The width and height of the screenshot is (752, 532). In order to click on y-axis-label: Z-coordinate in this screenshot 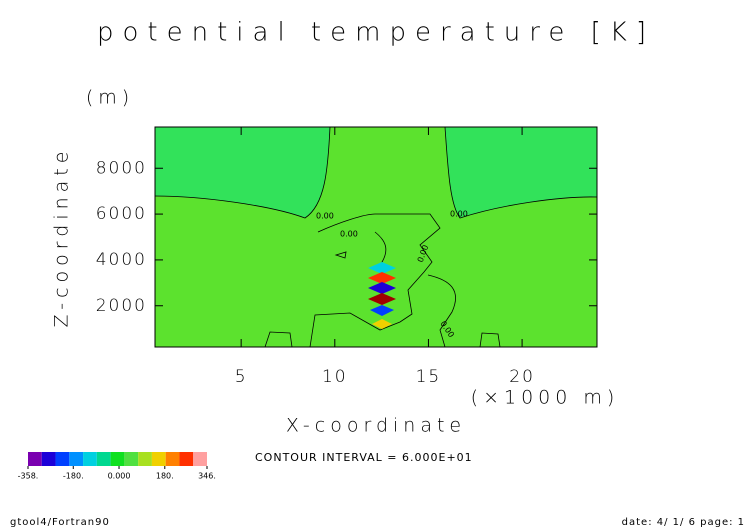, I will do `click(62, 237)`.